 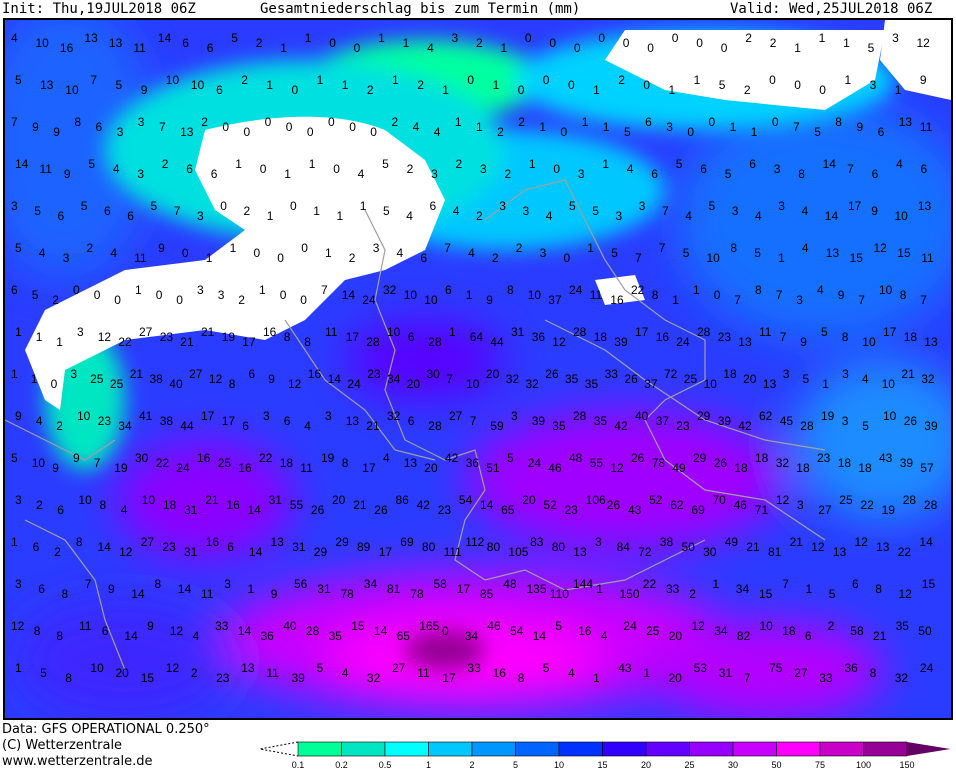 I want to click on value-label: 45, so click(x=787, y=421).